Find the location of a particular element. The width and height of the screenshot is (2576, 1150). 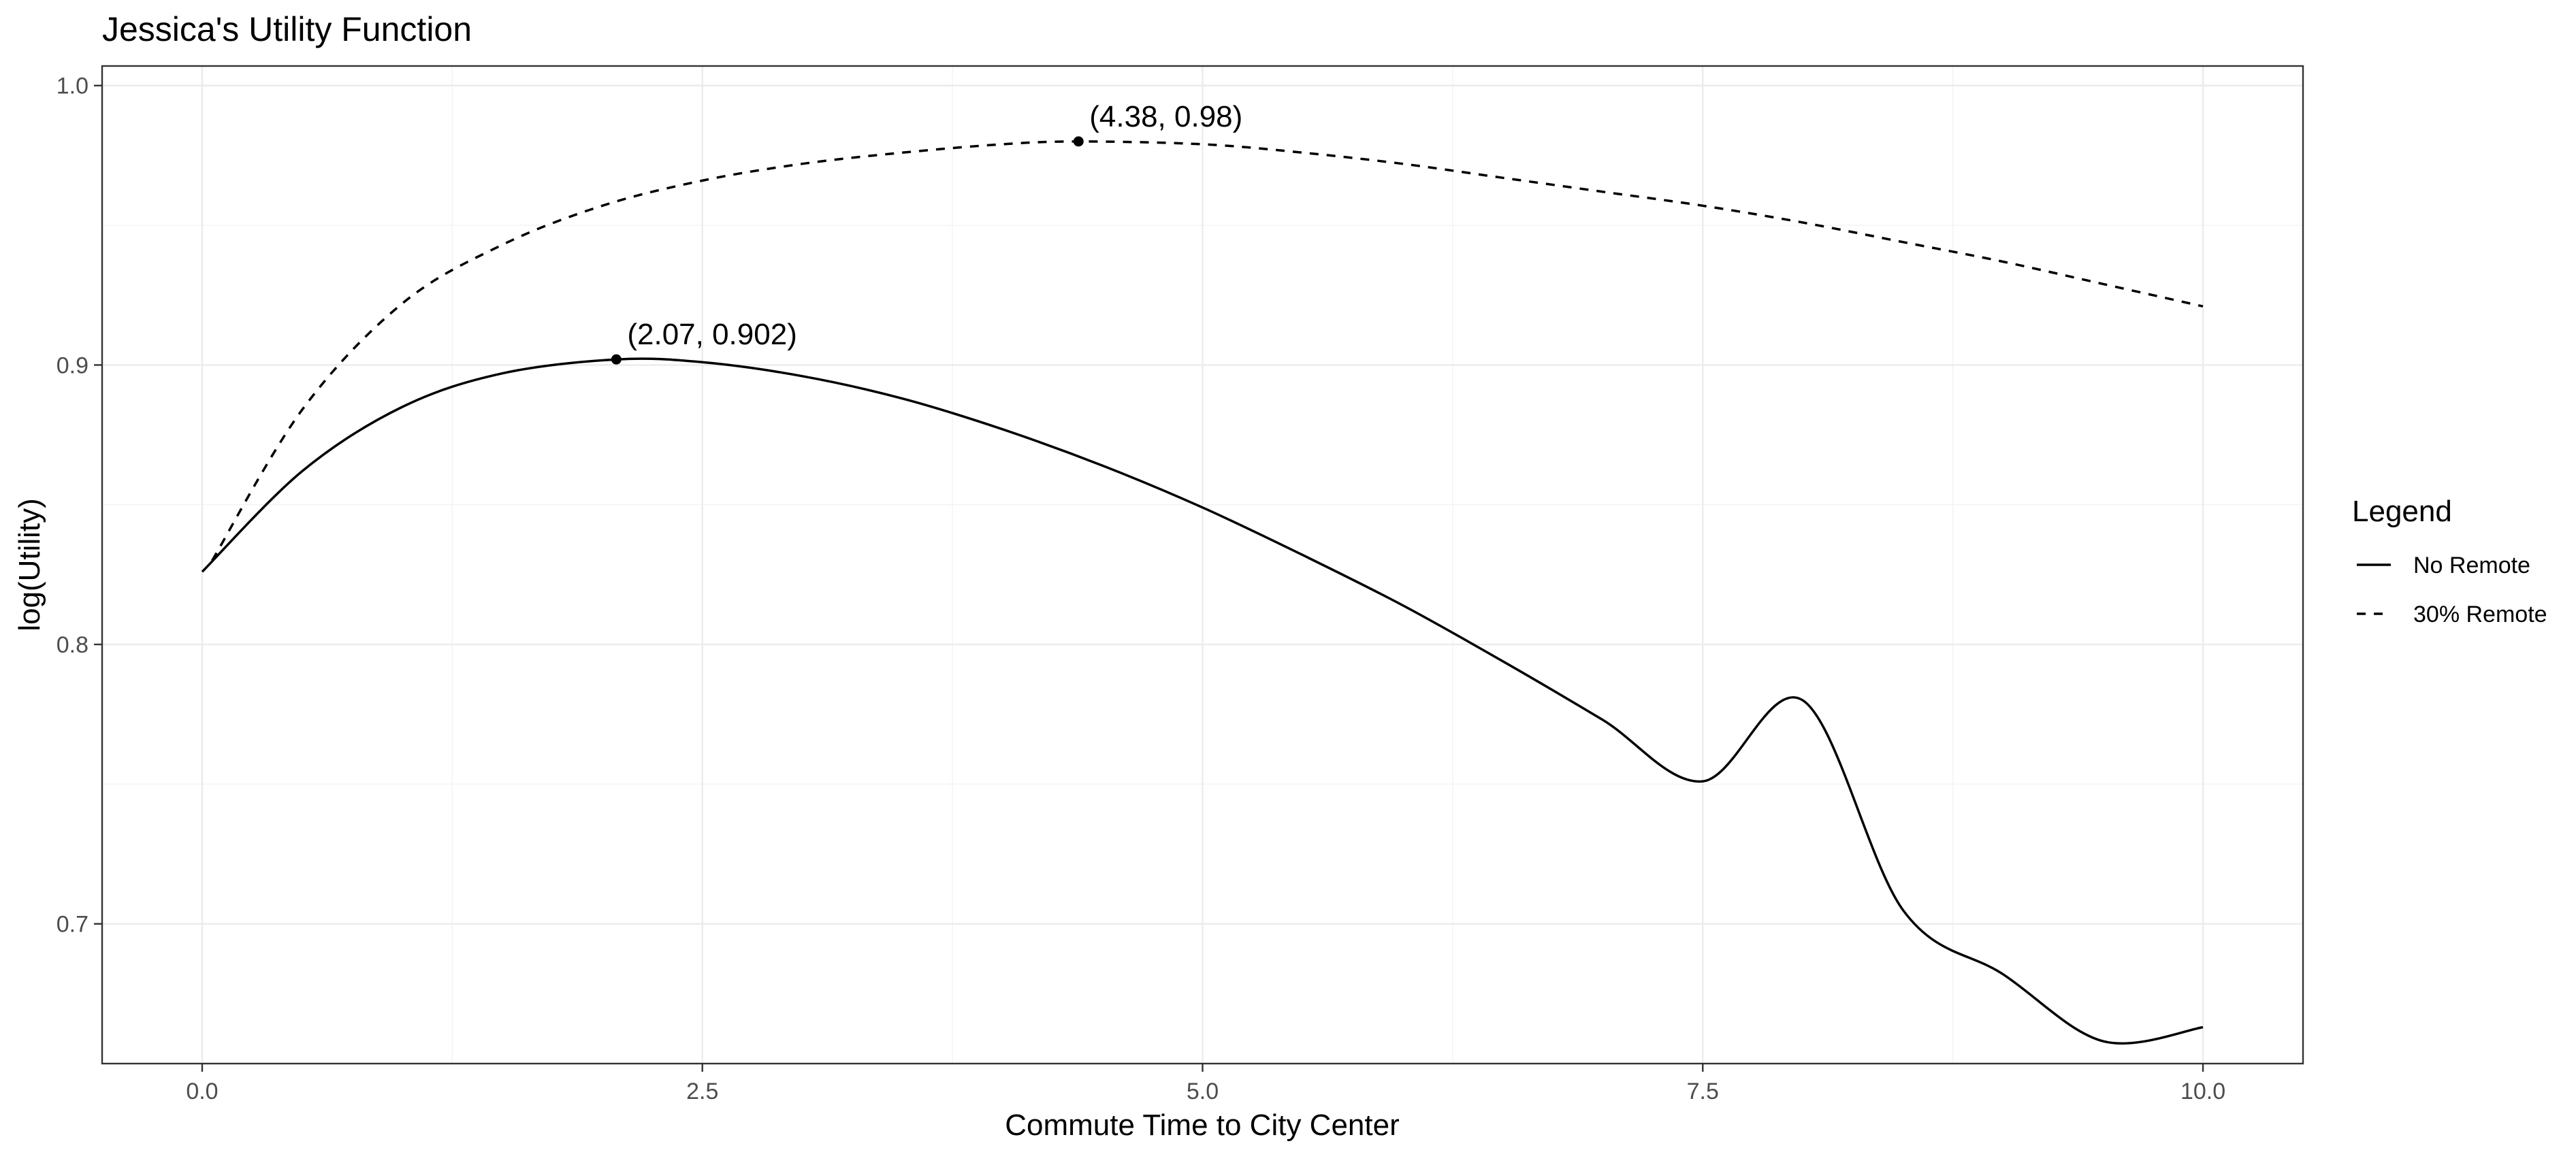

y-tick-label: 0.9 is located at coordinates (73, 365).